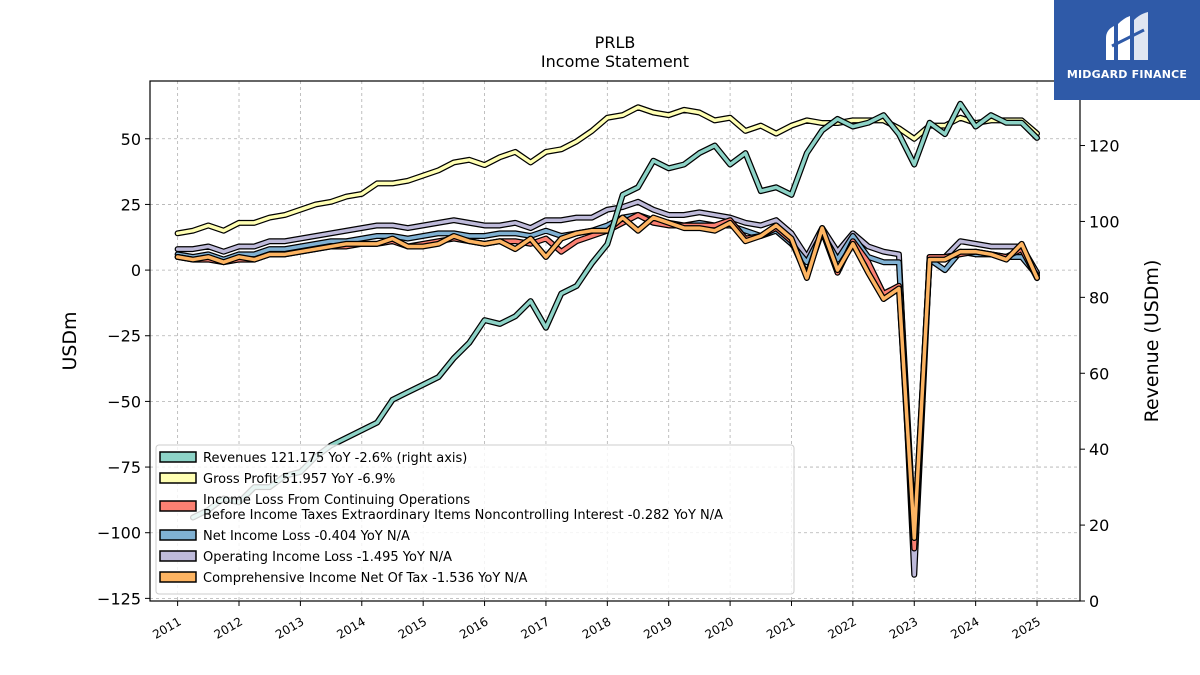  What do you see at coordinates (1127, 36) in the screenshot?
I see `midgard-logo-icon` at bounding box center [1127, 36].